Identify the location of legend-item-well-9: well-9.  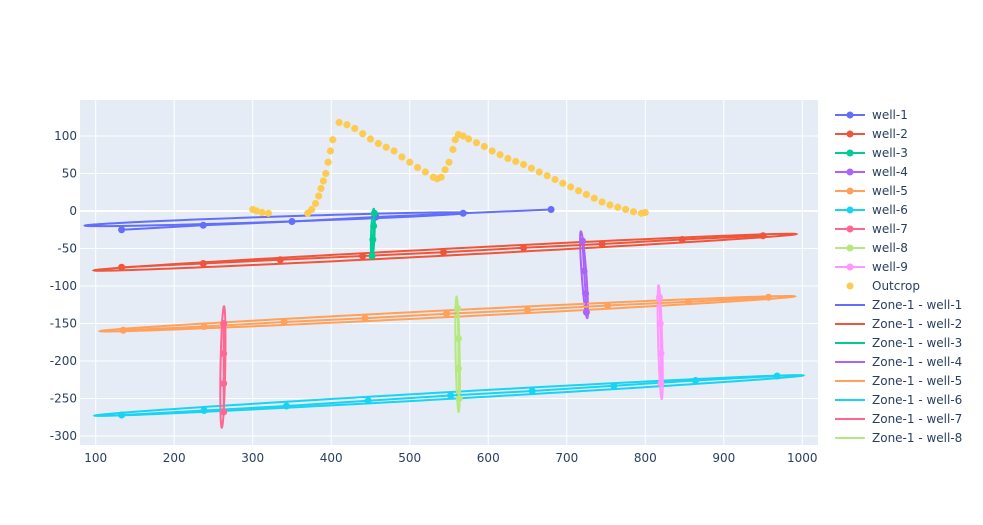
(871, 267).